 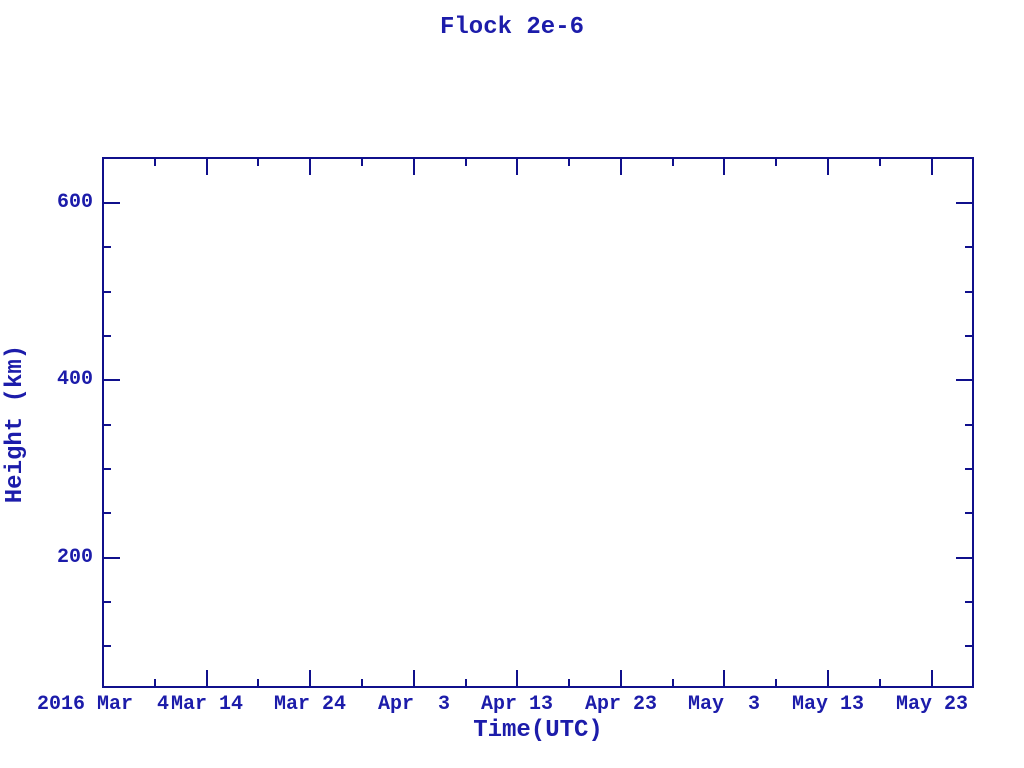 I want to click on axis-top, so click(x=538, y=158).